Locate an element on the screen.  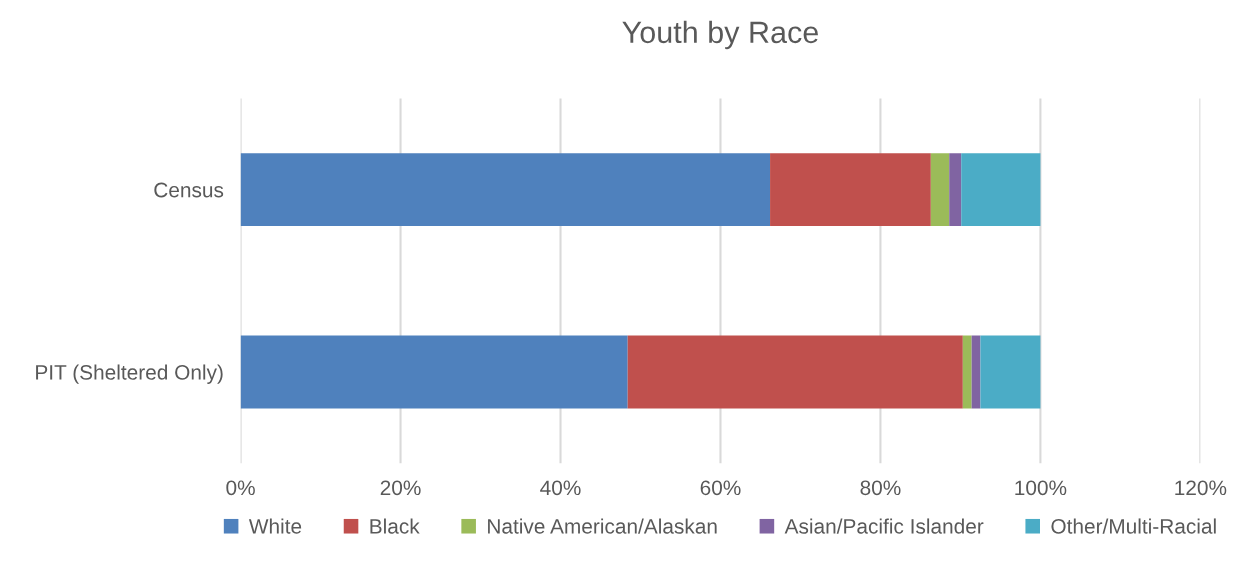
x-tick-label: 20% is located at coordinates (400, 488).